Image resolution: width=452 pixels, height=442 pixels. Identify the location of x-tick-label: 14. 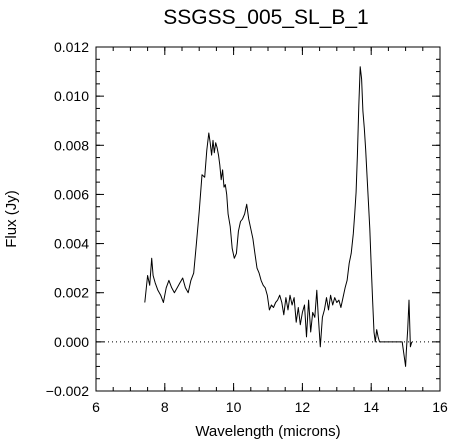
(371, 407).